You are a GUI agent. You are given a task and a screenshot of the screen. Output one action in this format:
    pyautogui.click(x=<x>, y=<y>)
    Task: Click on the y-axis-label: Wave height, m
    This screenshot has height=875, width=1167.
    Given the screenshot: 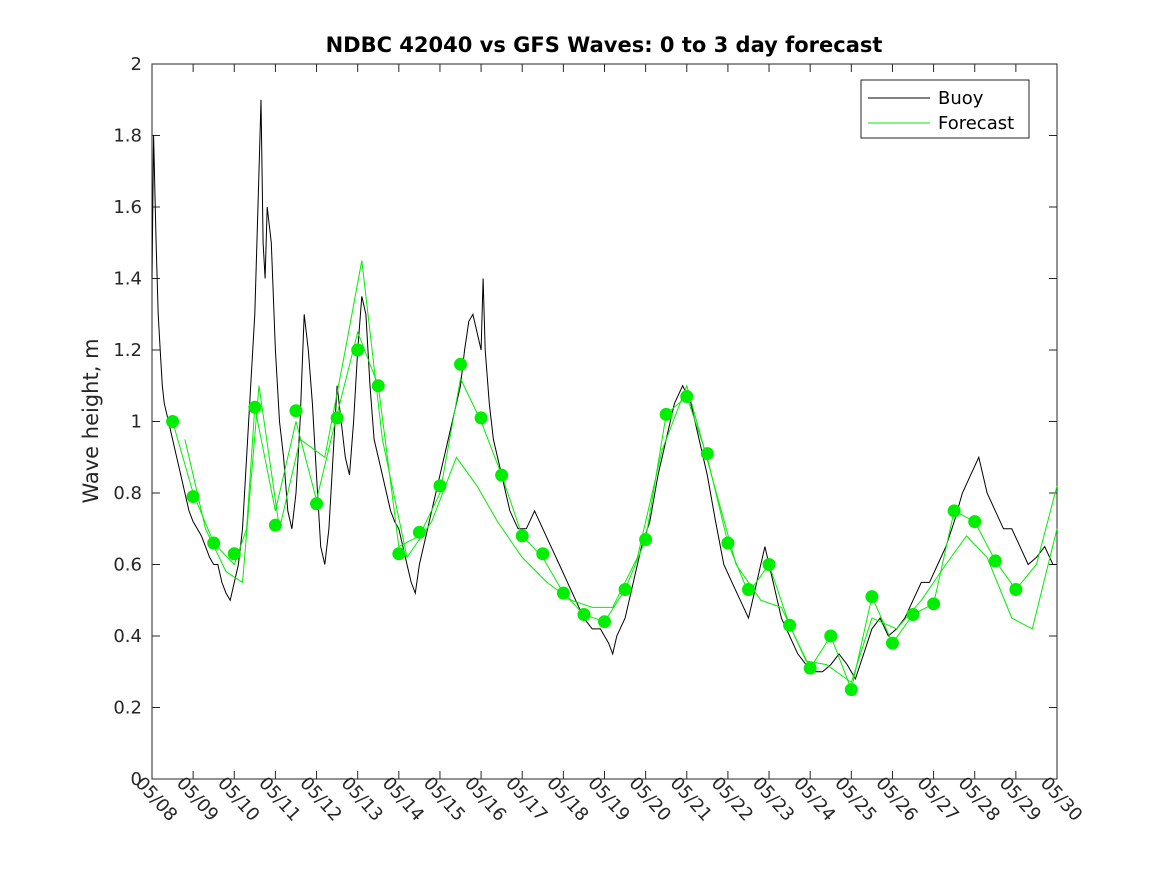 What is the action you would take?
    pyautogui.click(x=91, y=420)
    